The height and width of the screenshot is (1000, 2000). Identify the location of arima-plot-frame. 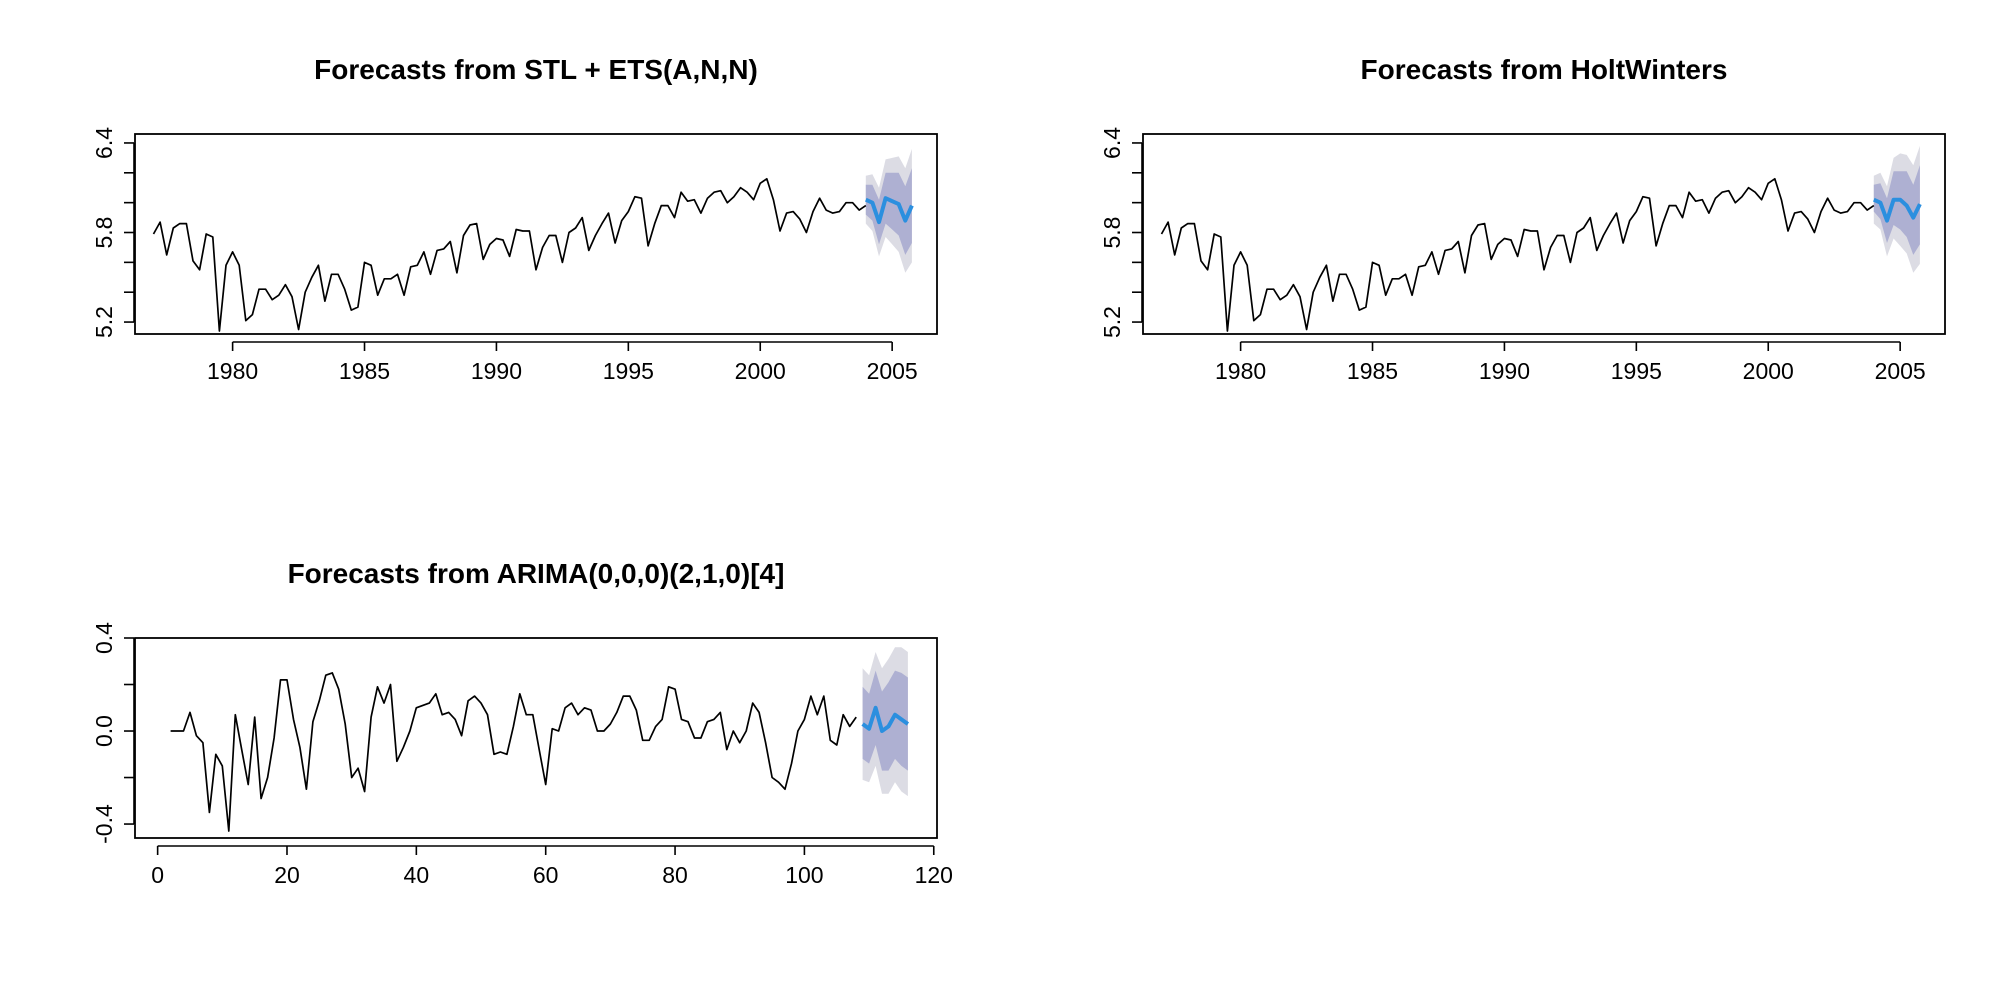
(536, 738).